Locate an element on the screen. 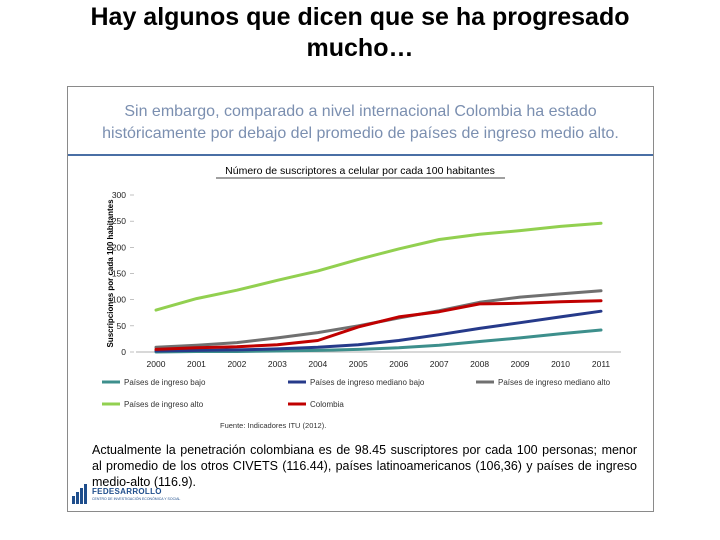  y-tick-label: 50 is located at coordinates (122, 326).